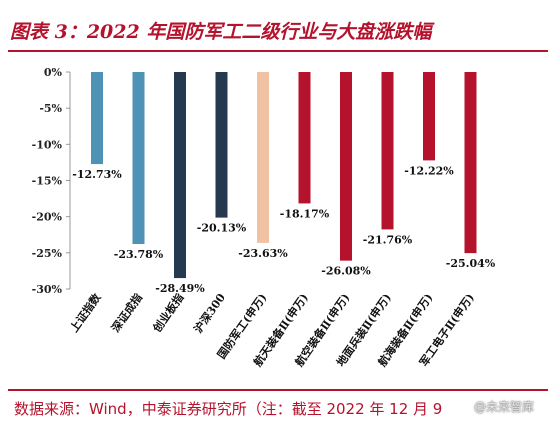 This screenshot has height=427, width=556. Describe the element at coordinates (429, 170) in the screenshot. I see `data-label: -12.22%` at that location.